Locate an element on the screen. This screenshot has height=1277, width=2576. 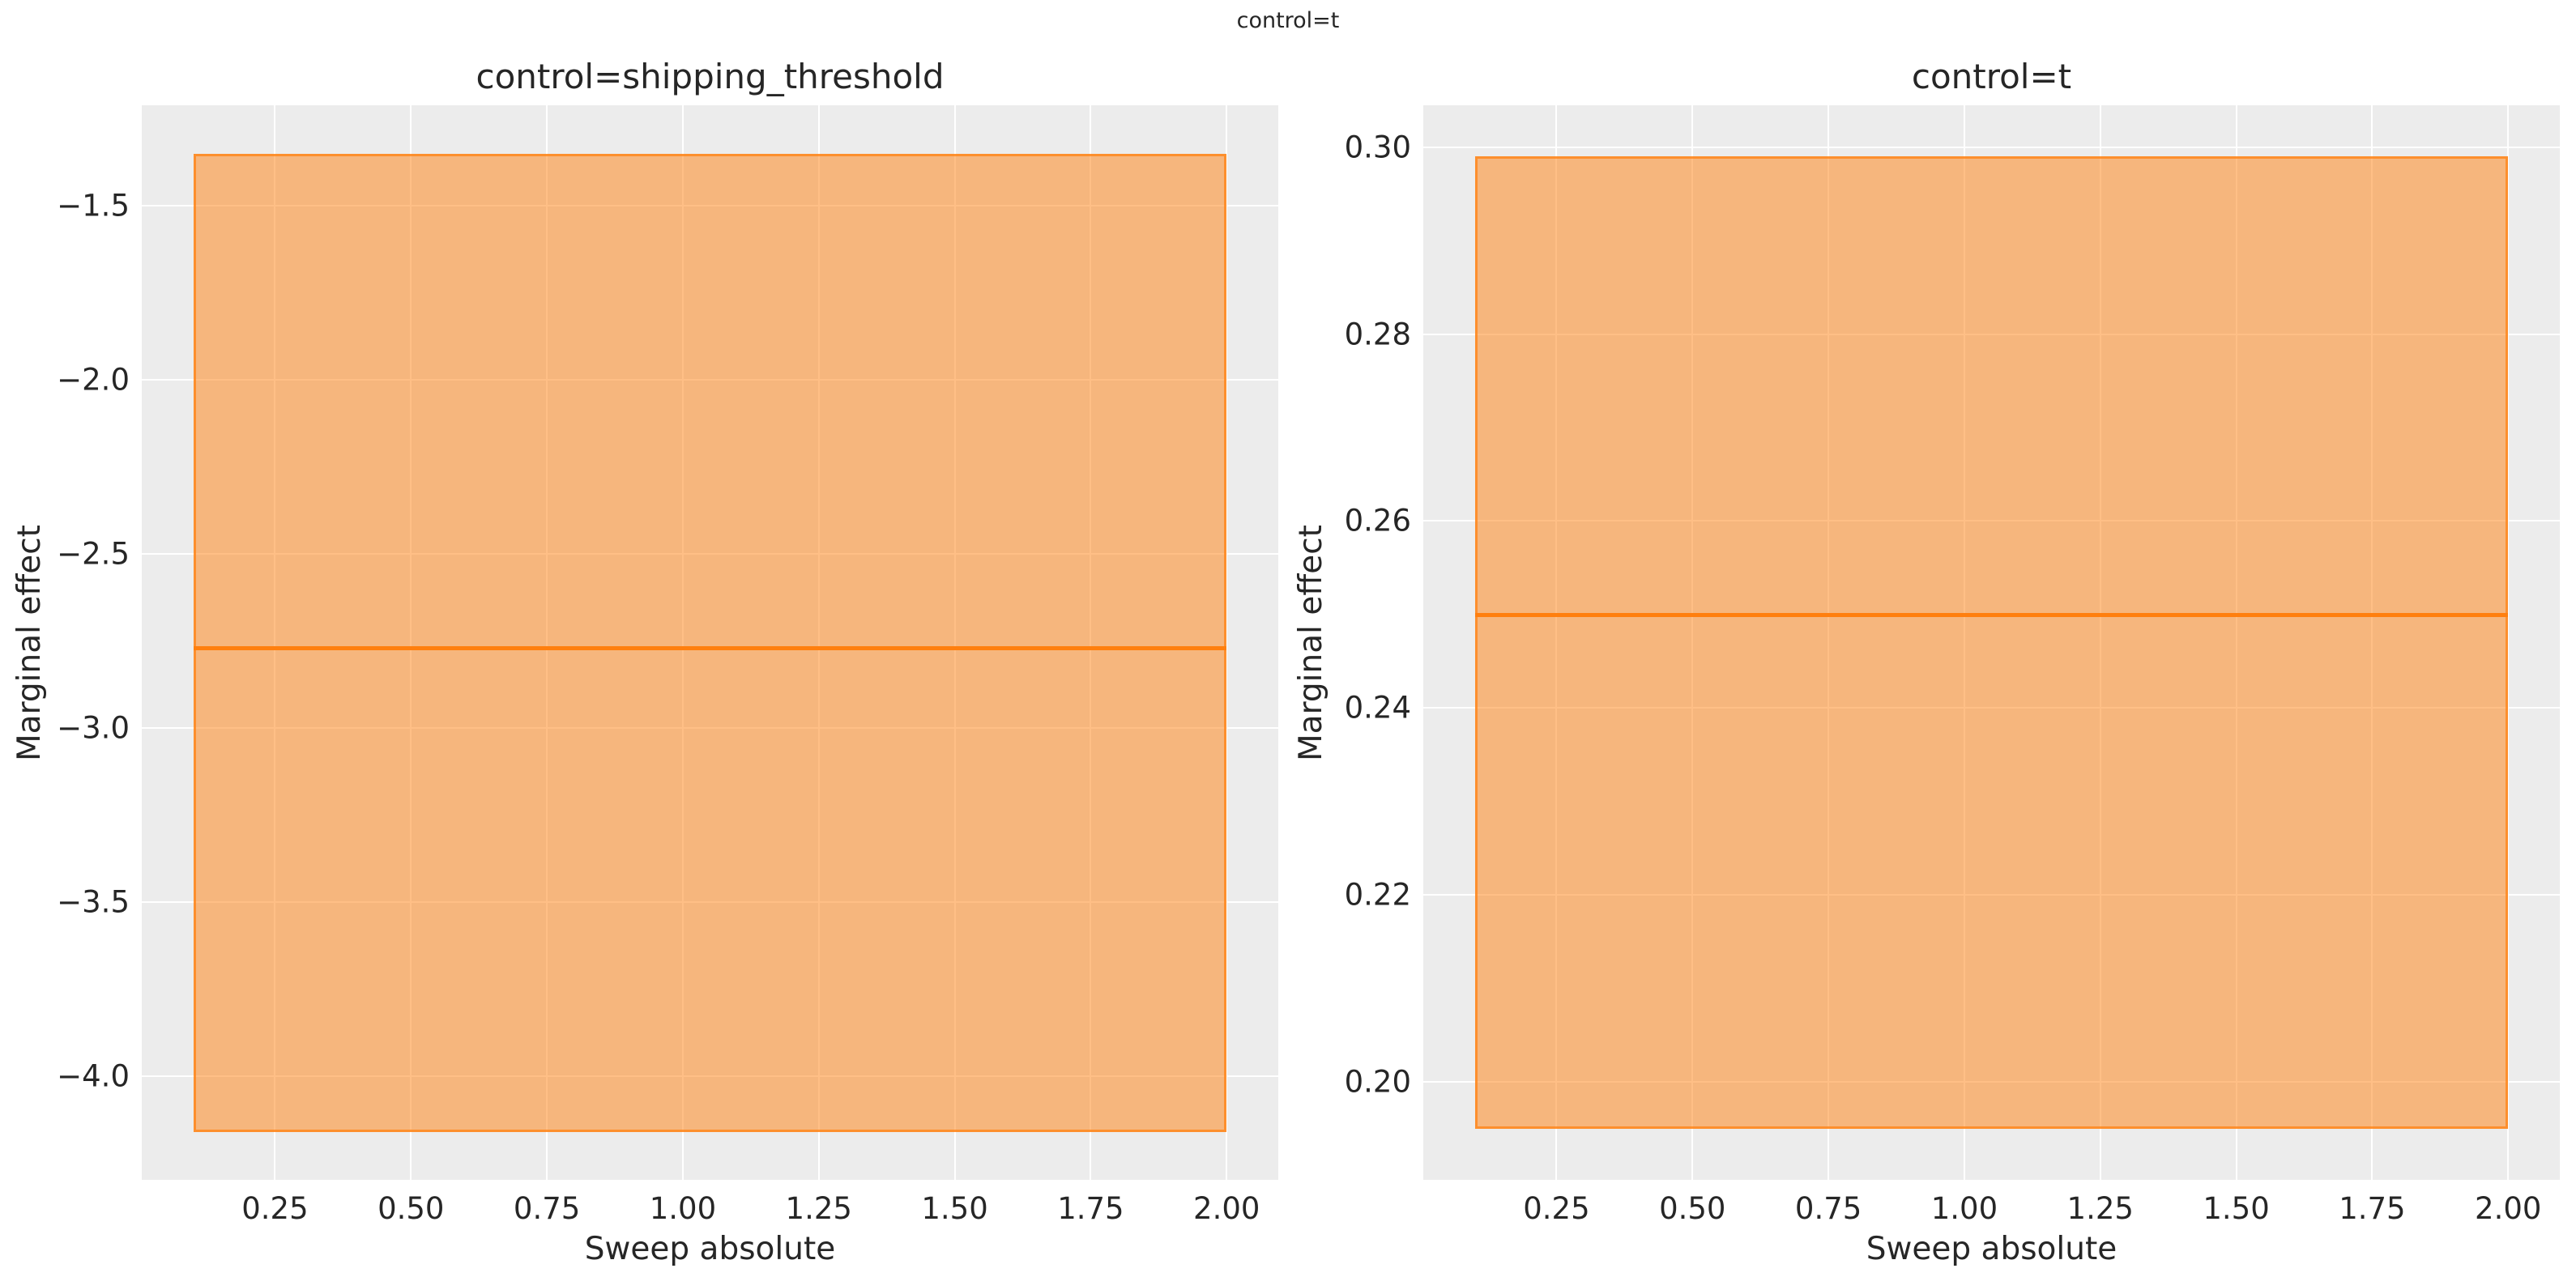
y-tick-label: −3.5 is located at coordinates (94, 902).